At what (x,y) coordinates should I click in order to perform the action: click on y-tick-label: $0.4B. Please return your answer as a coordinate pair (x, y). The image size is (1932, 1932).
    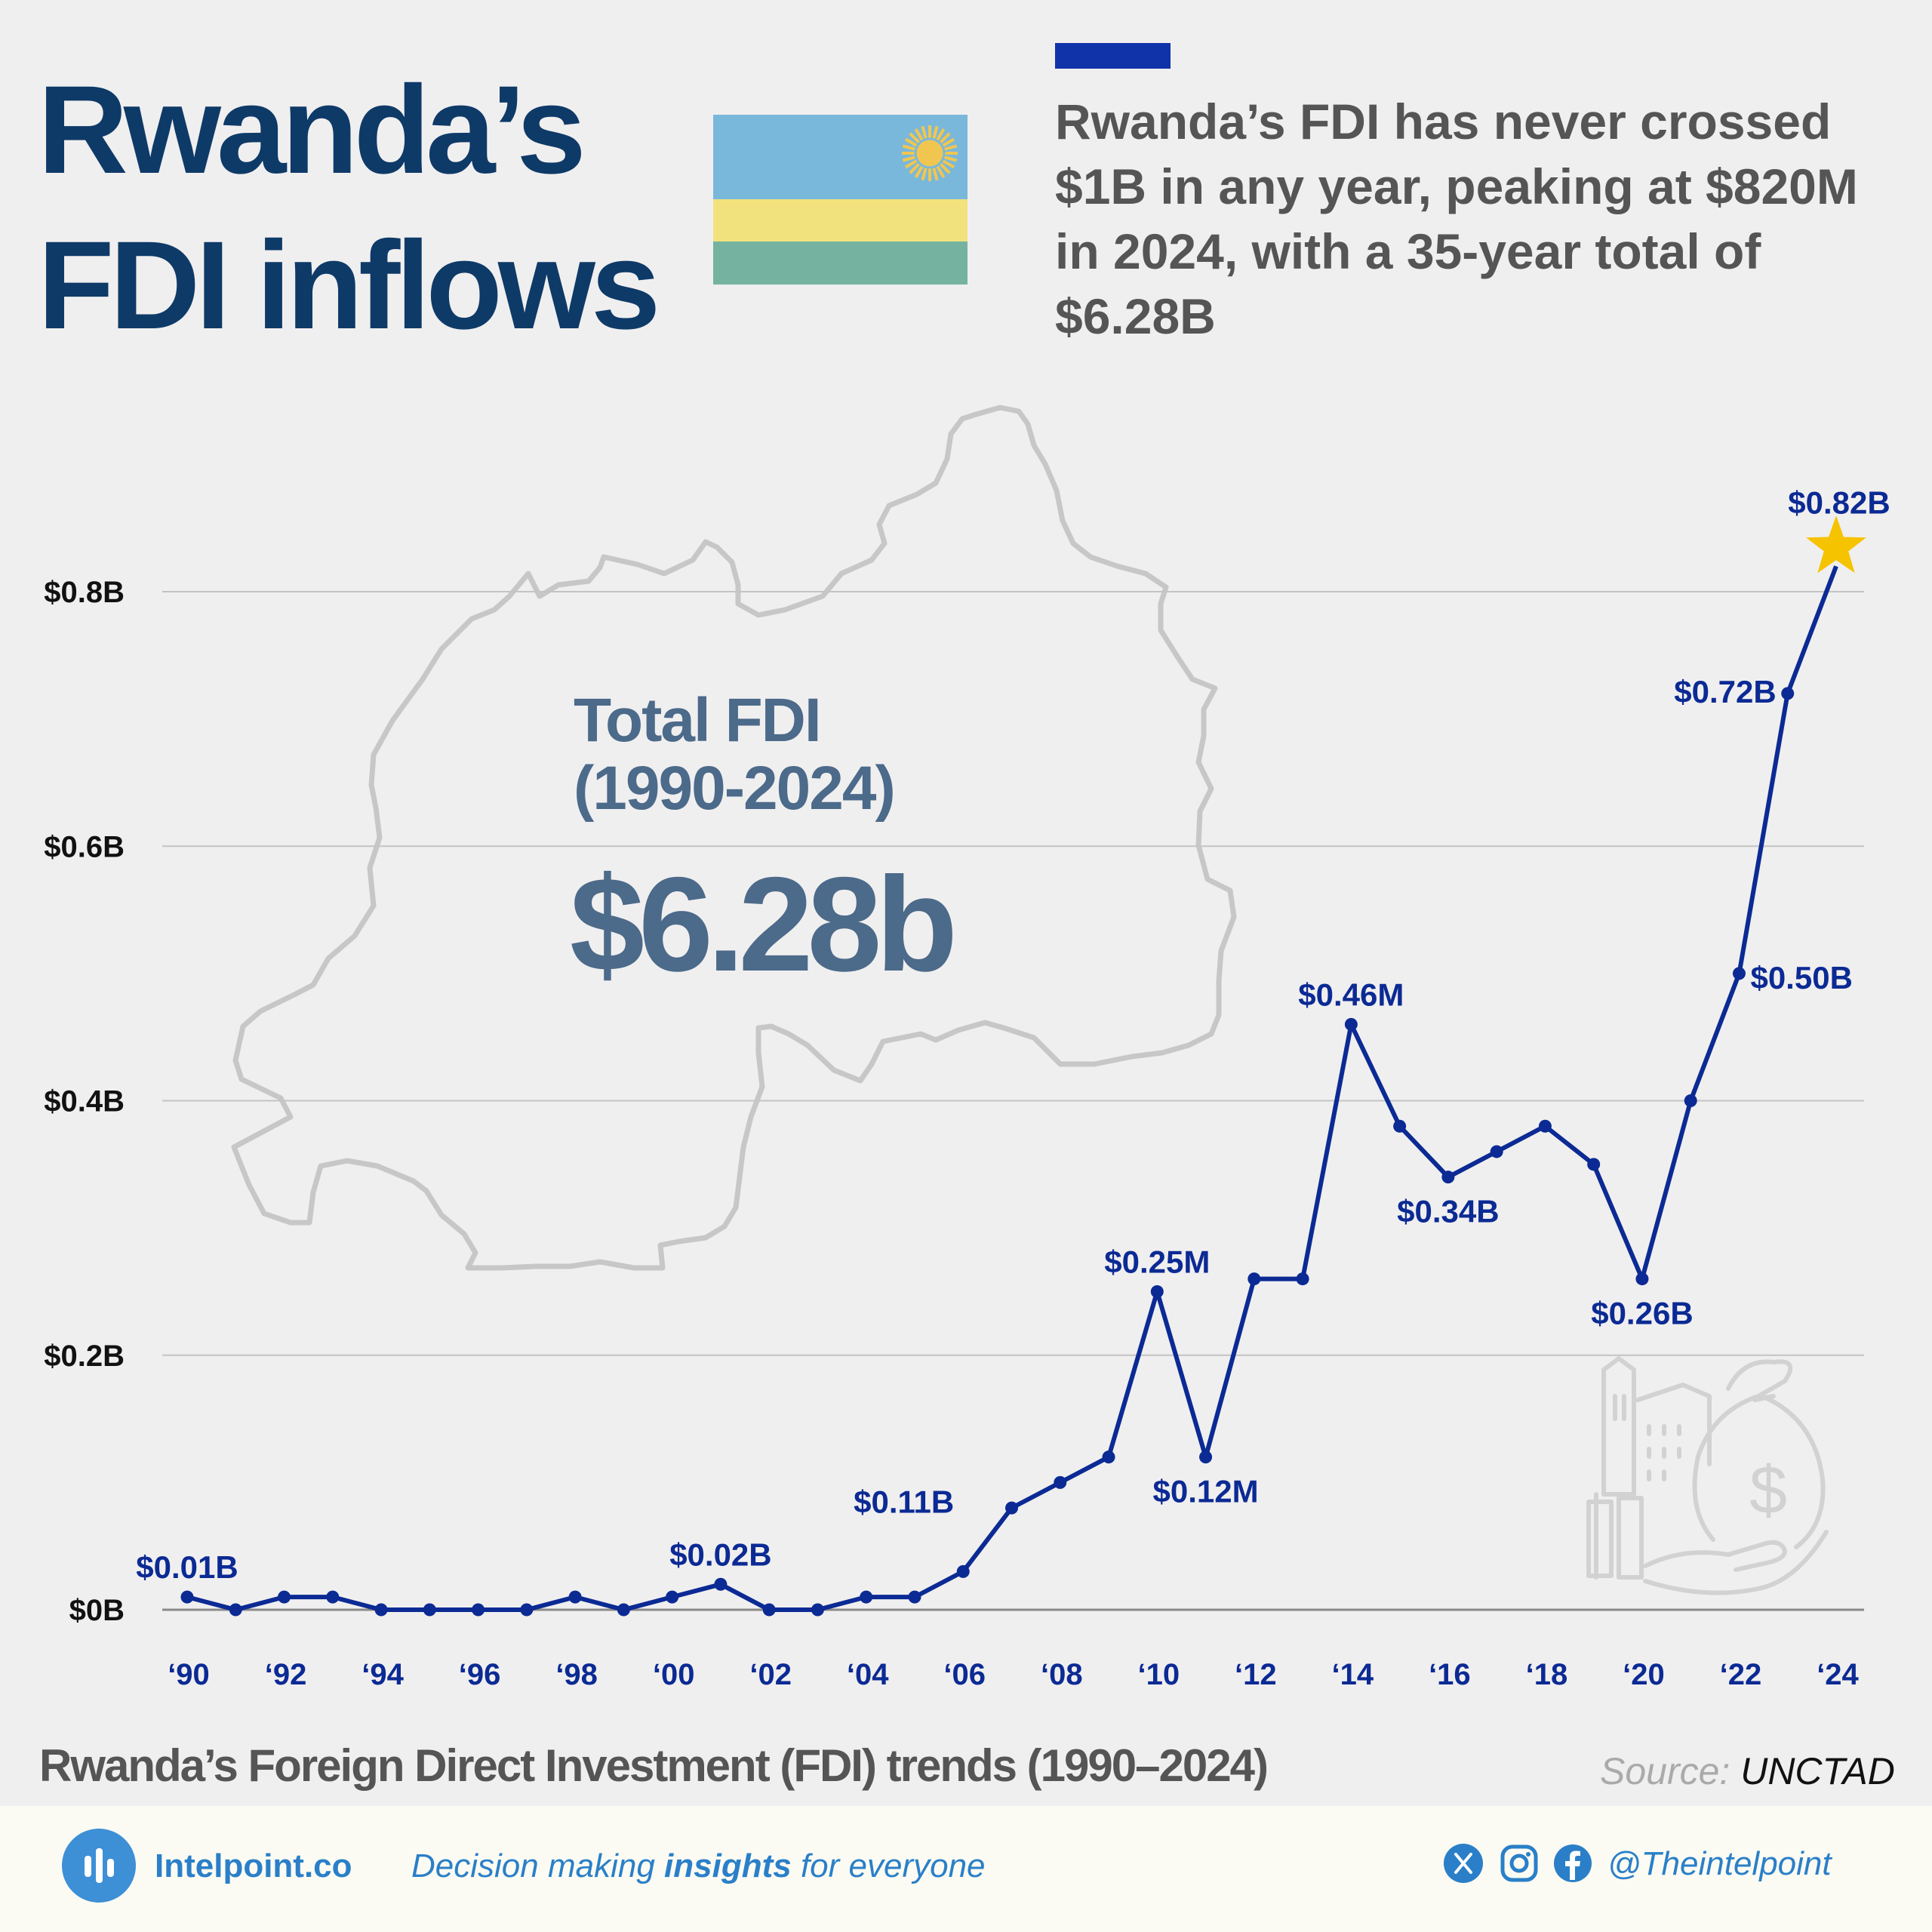
    Looking at the image, I should click on (84, 1101).